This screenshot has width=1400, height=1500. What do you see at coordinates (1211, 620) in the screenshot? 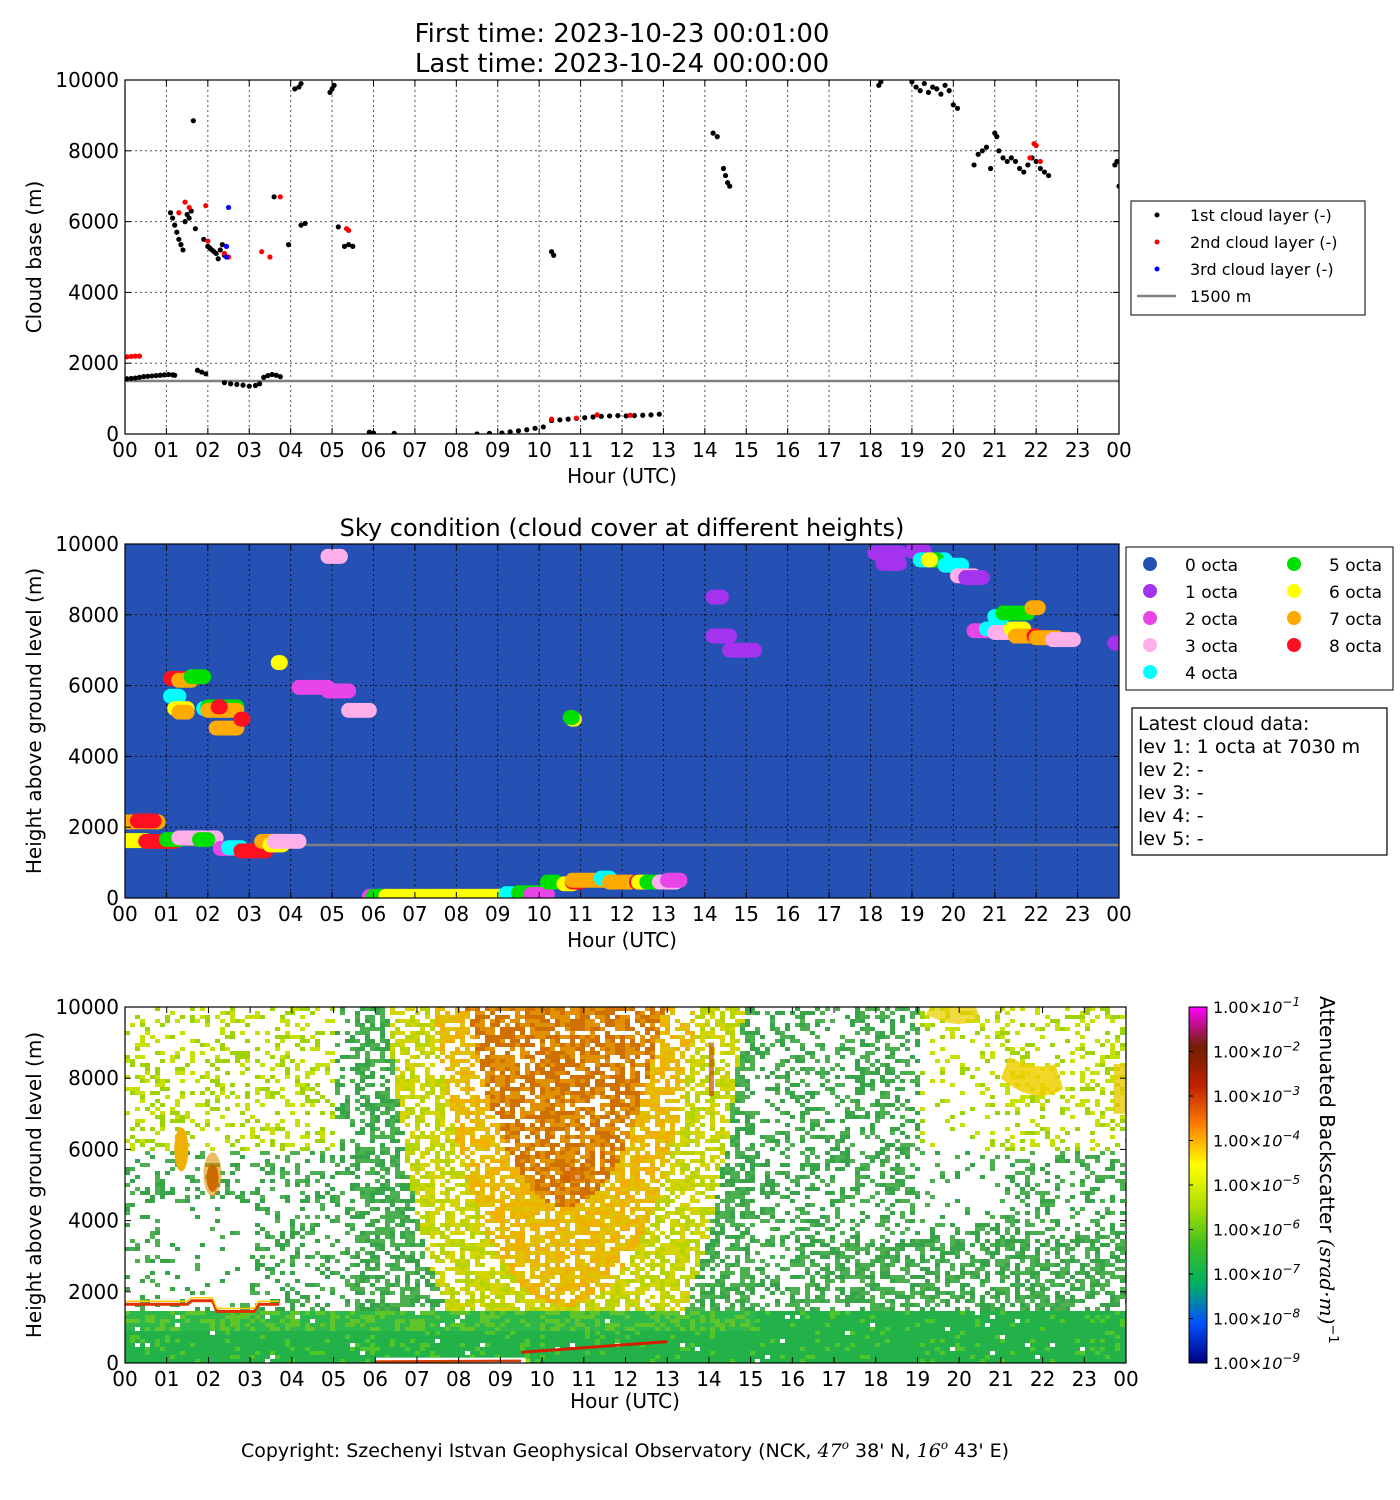
I see `legend-label-octa-2: 2 octa` at bounding box center [1211, 620].